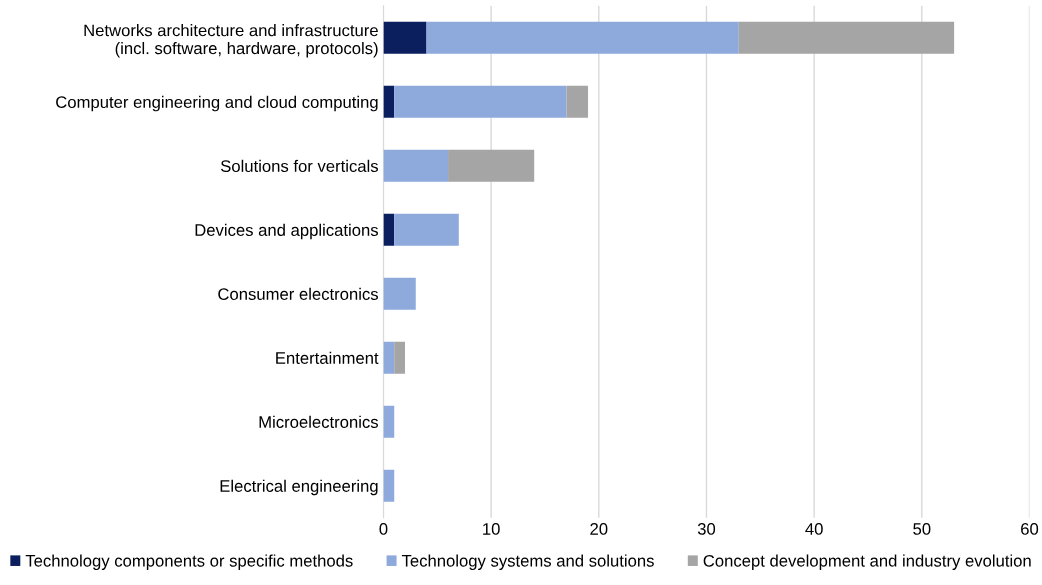 Image resolution: width=1042 pixels, height=585 pixels. I want to click on x-tick-label: 0, so click(383, 529).